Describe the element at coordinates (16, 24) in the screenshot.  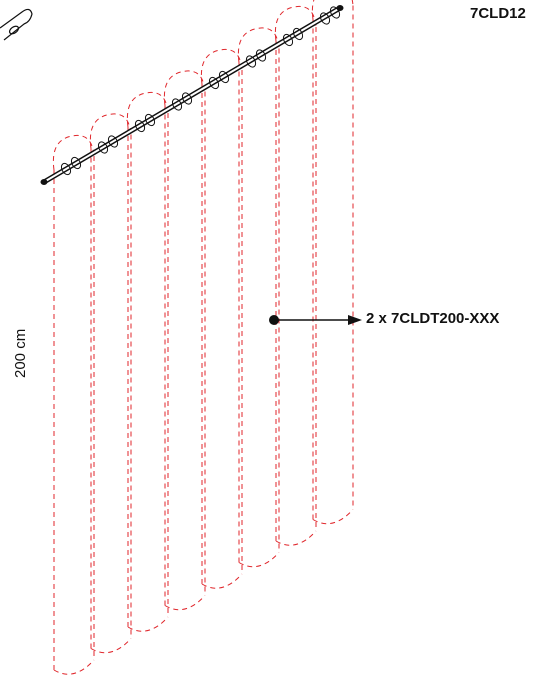
I see `rod-end-detail` at that location.